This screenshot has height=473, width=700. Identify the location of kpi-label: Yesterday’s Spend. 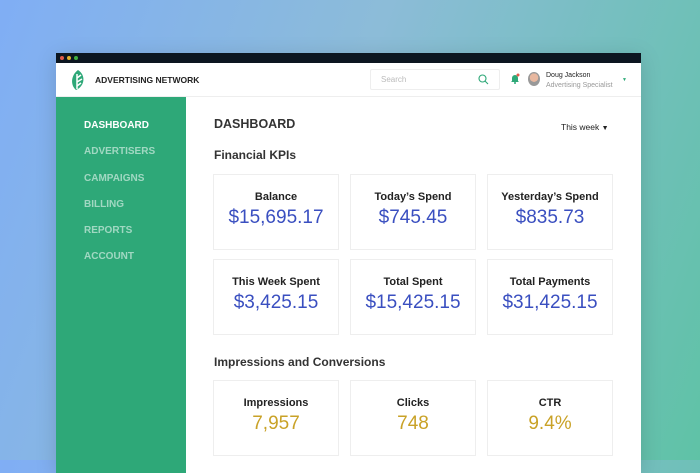
(550, 197).